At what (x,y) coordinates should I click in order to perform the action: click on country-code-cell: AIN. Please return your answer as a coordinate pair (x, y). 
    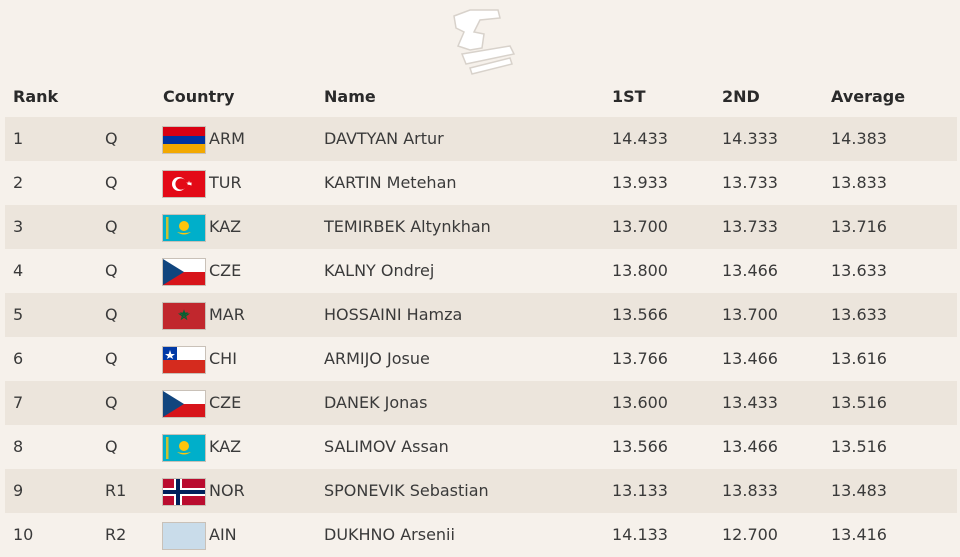
    Looking at the image, I should click on (223, 534).